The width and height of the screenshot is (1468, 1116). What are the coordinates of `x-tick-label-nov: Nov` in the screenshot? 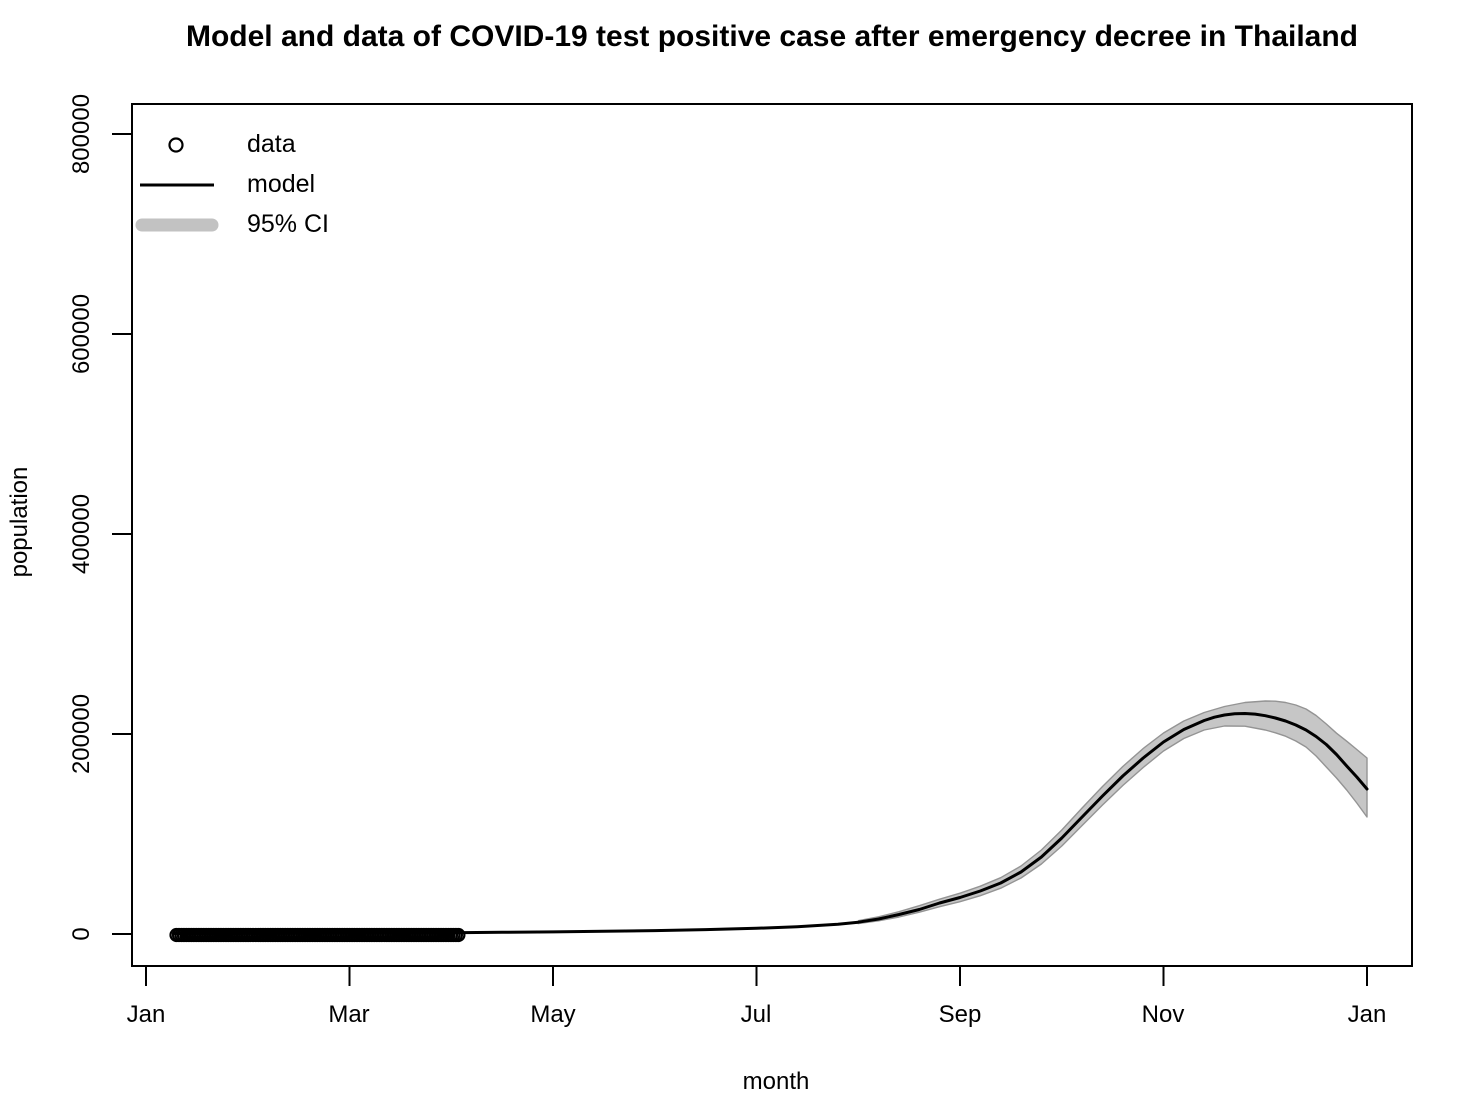 It's located at (1163, 1014).